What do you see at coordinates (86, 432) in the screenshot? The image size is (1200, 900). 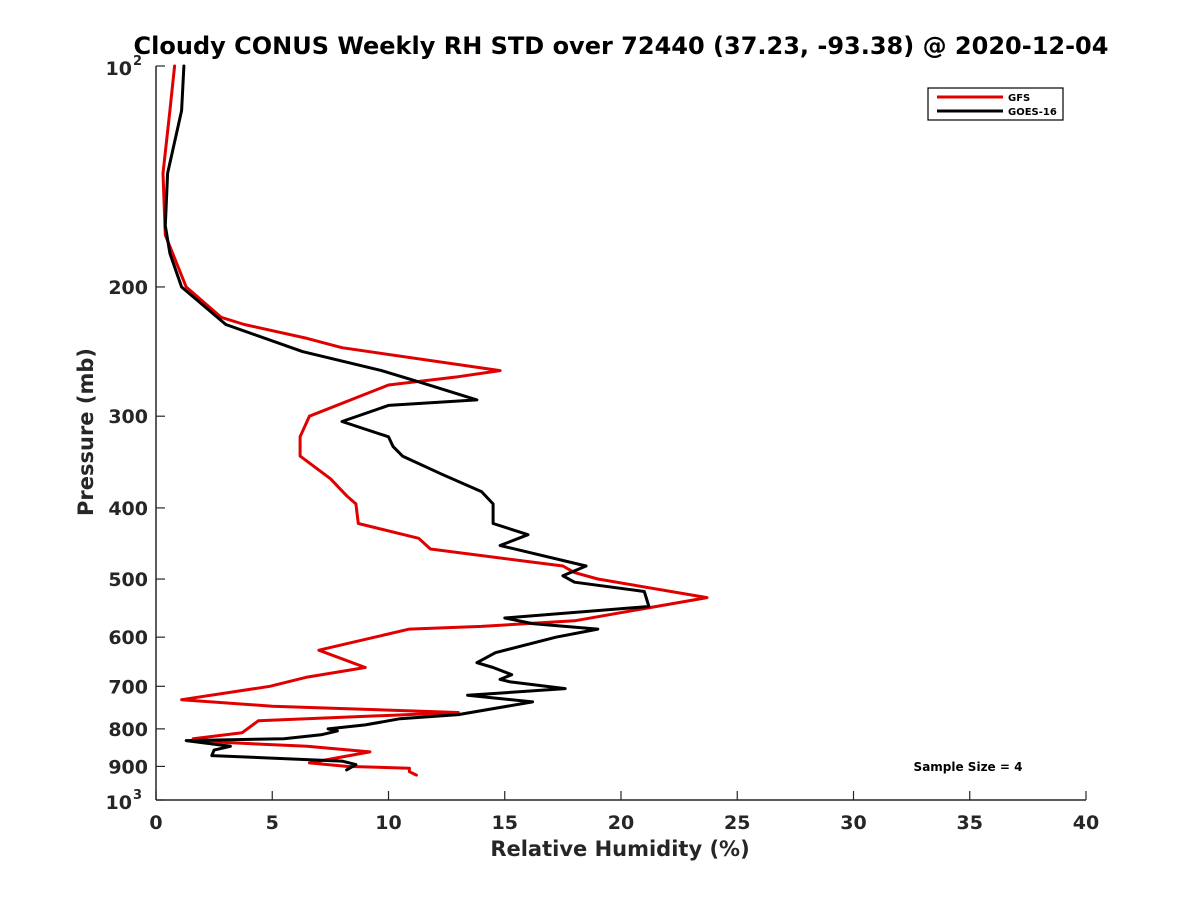 I see `y-axis-label: Pressure (mb)` at bounding box center [86, 432].